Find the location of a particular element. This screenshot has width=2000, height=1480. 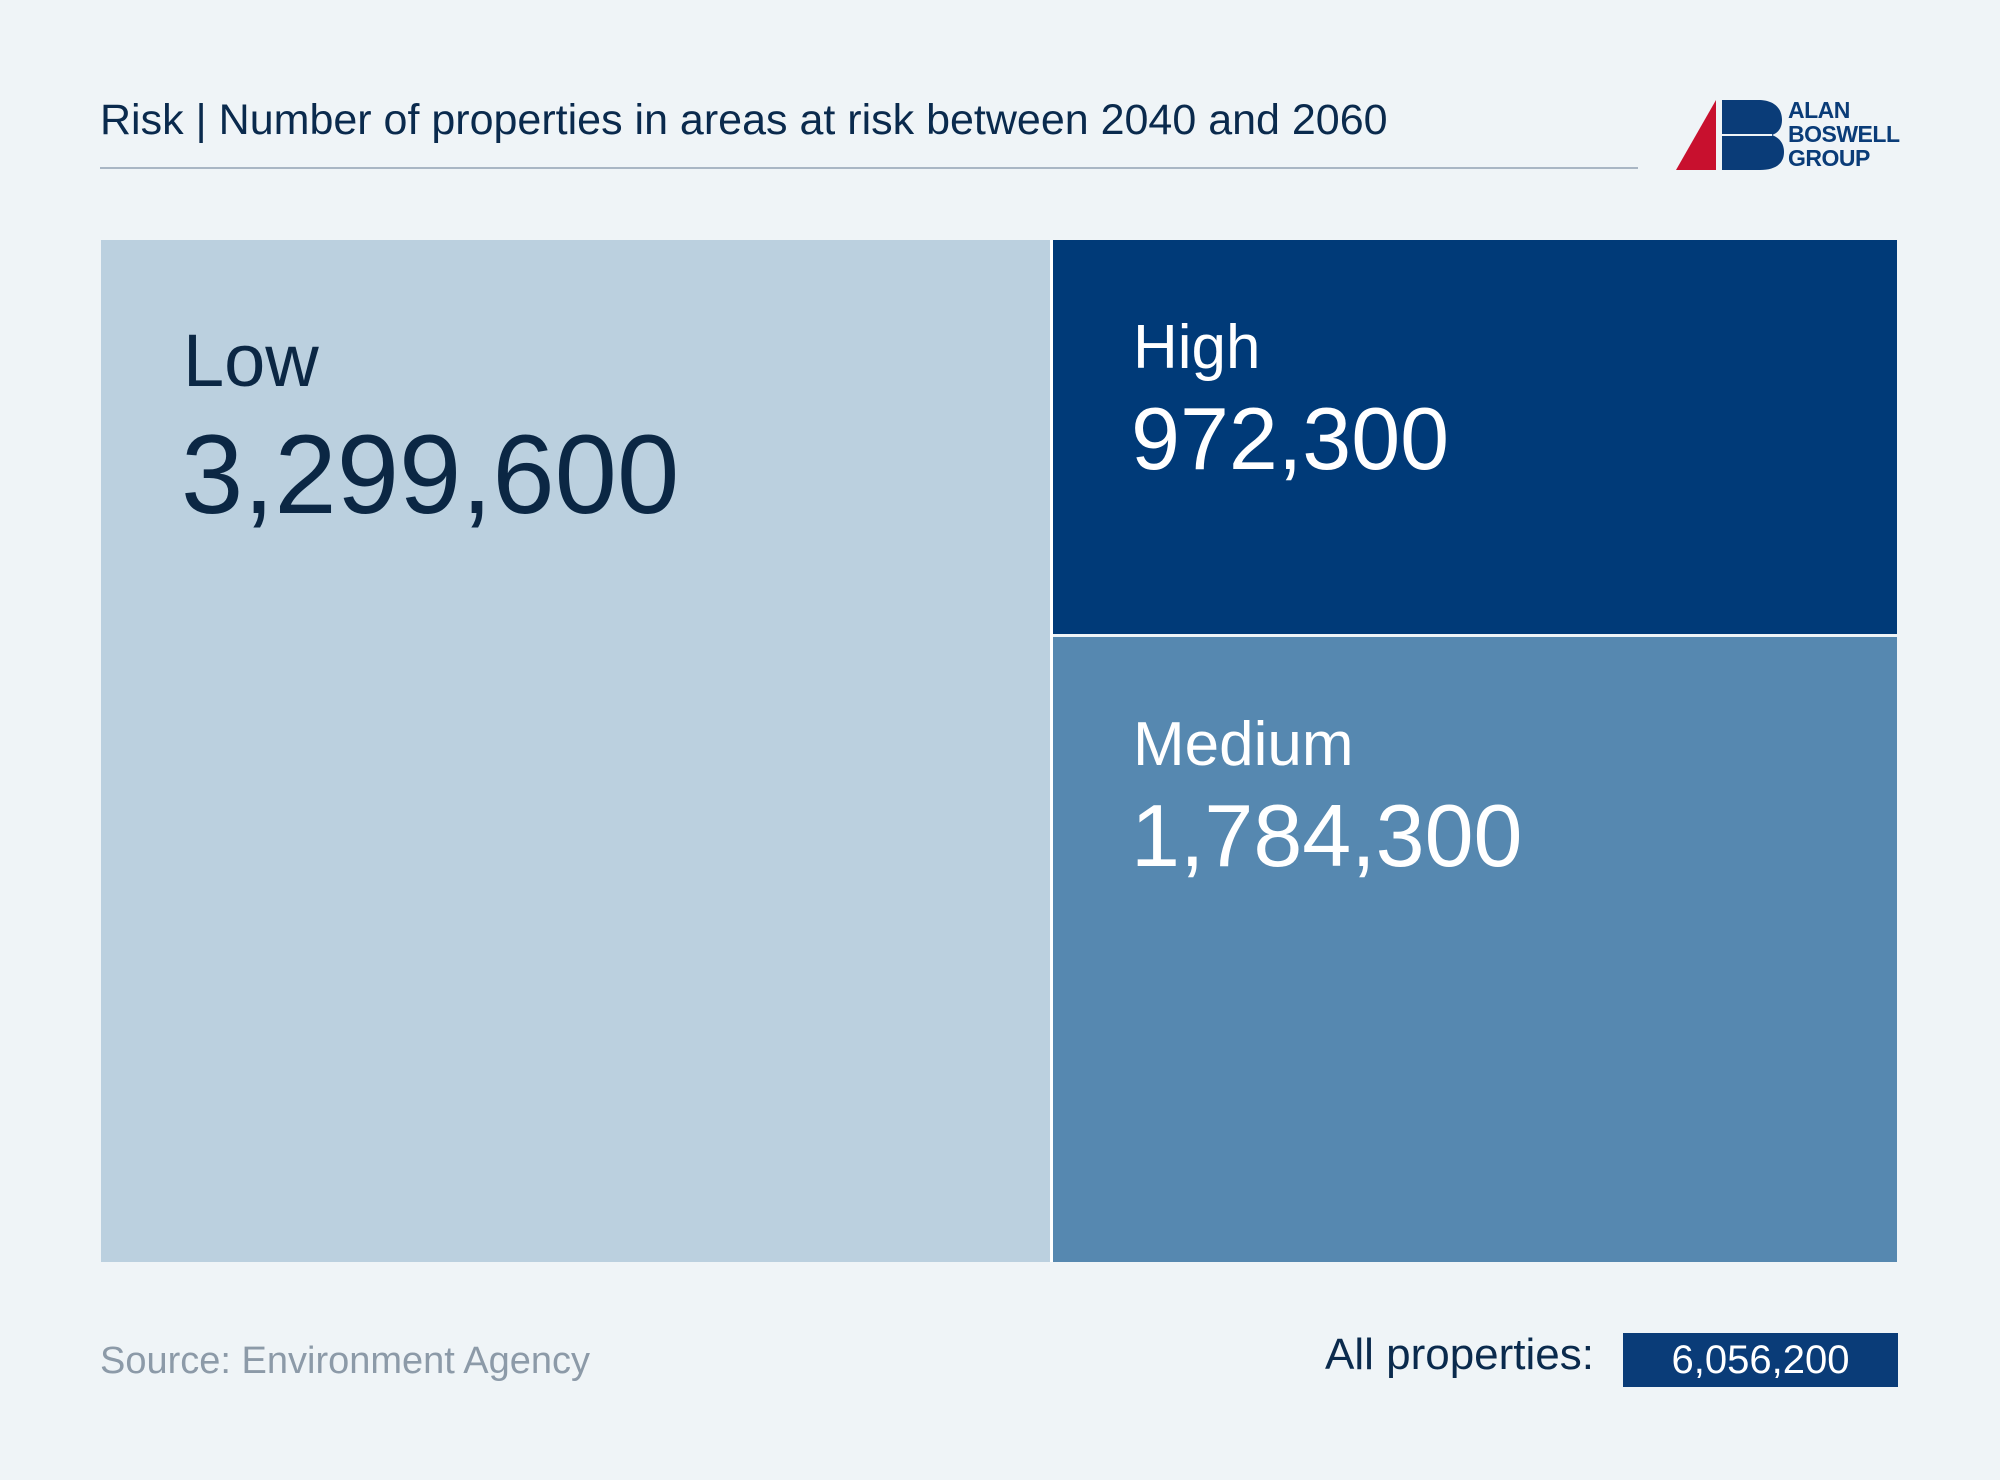

title-divider is located at coordinates (869, 168).